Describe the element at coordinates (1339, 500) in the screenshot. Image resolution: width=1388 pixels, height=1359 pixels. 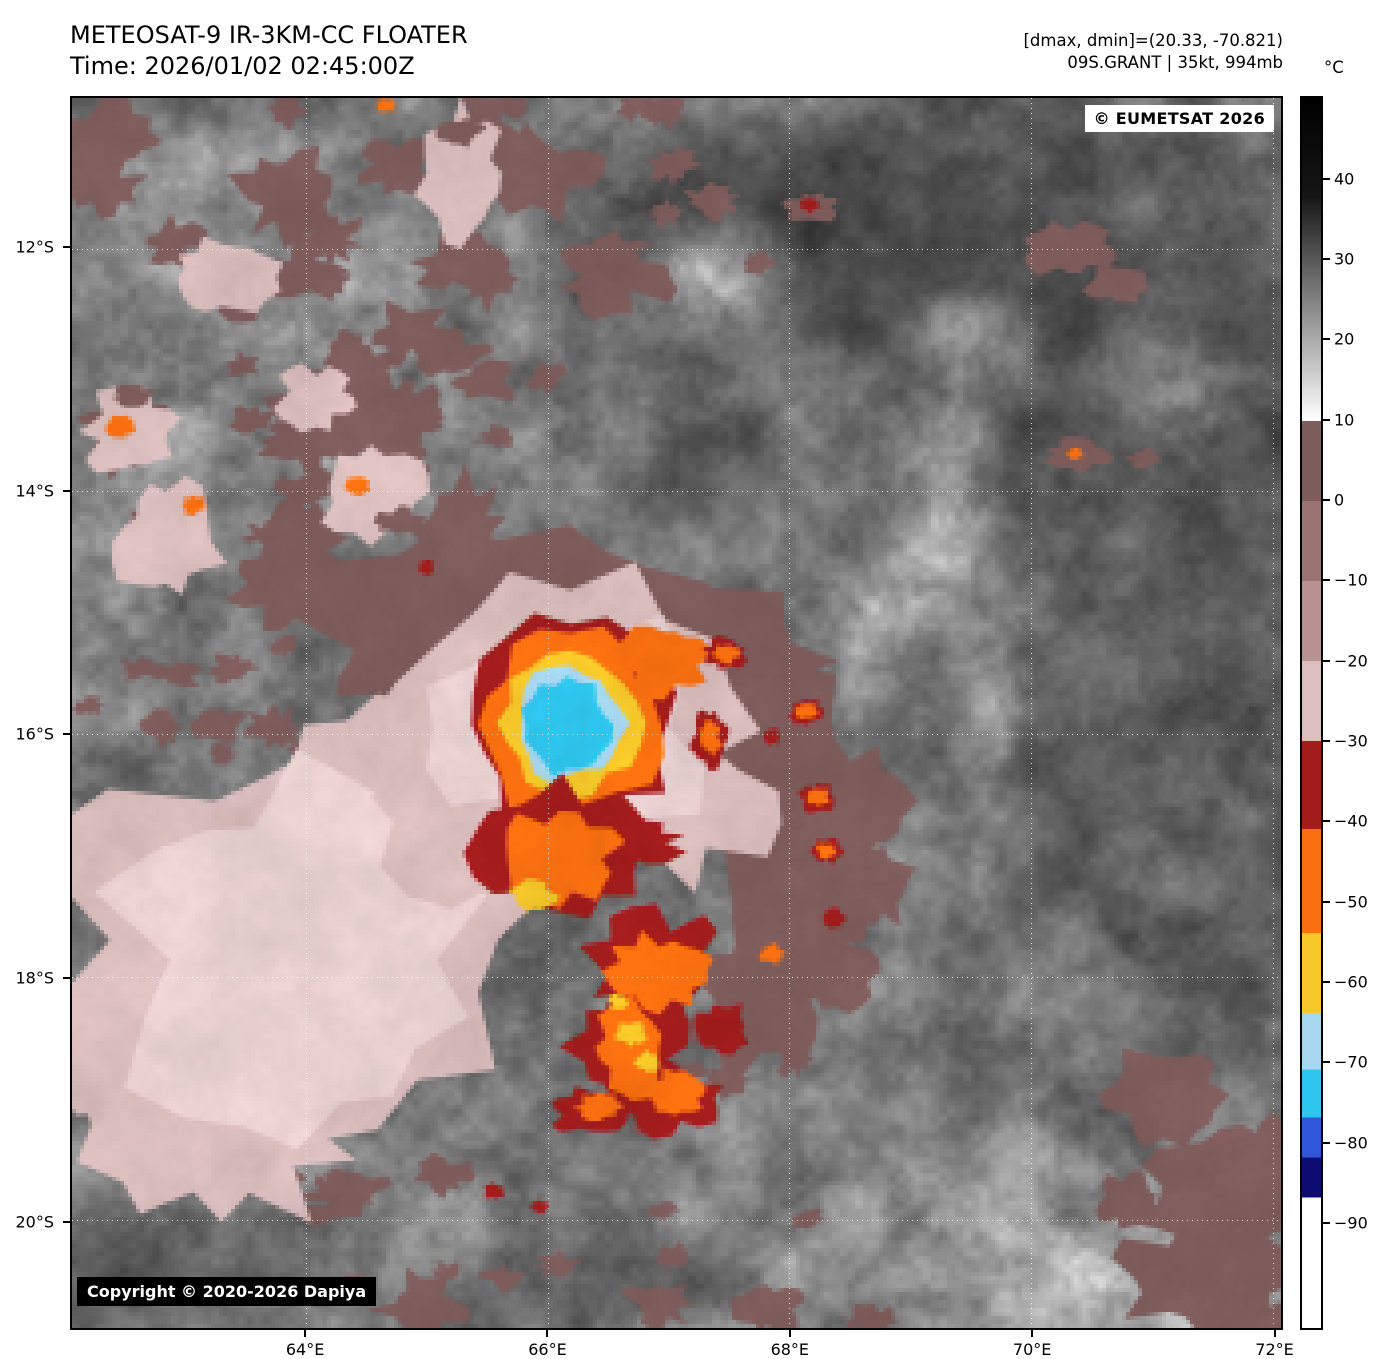
I see `colorbar-tick-label: 0` at that location.